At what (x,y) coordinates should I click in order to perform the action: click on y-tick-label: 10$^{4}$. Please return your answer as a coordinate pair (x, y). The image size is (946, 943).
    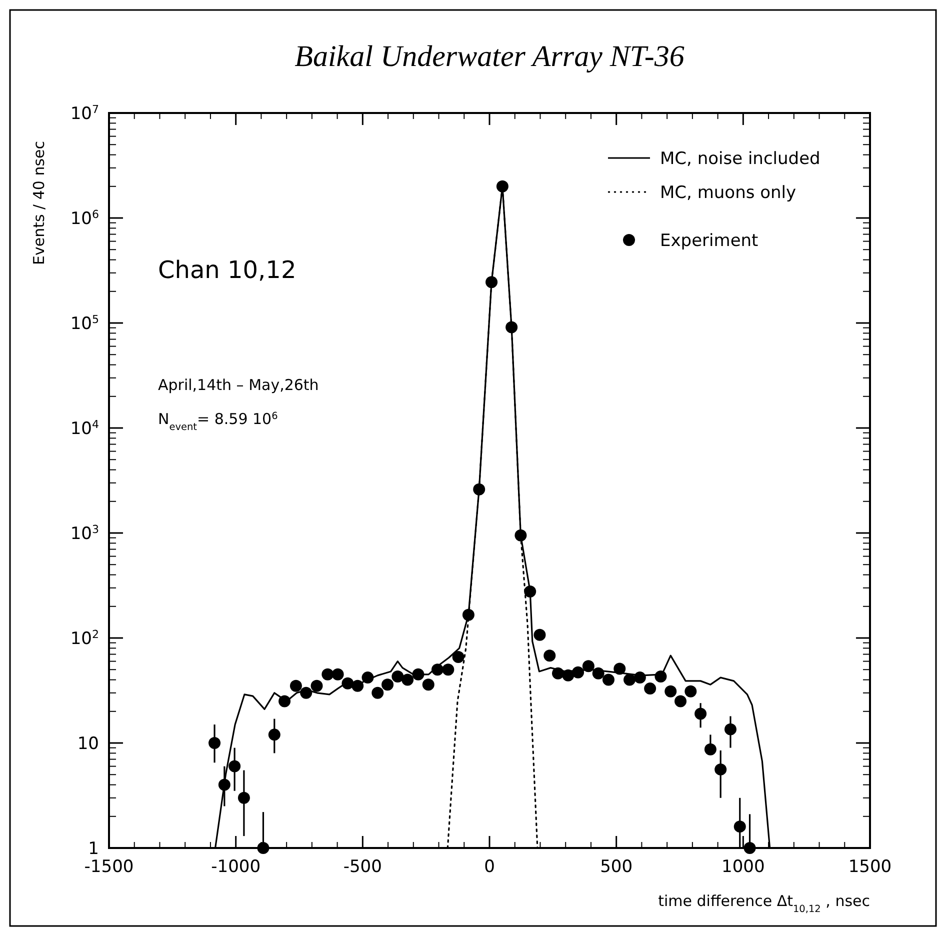
    Looking at the image, I should click on (84, 428).